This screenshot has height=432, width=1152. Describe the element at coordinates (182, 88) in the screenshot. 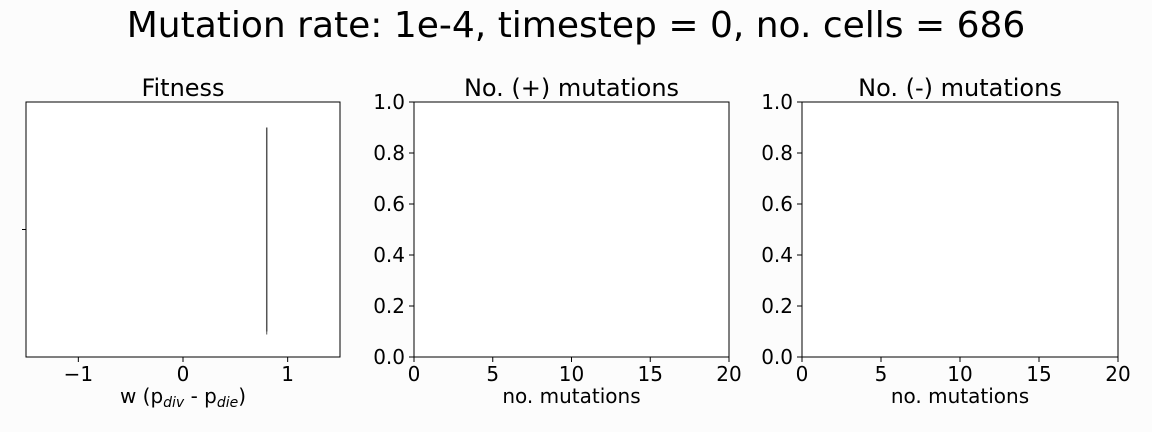

I see `axes-title: Fitness` at that location.